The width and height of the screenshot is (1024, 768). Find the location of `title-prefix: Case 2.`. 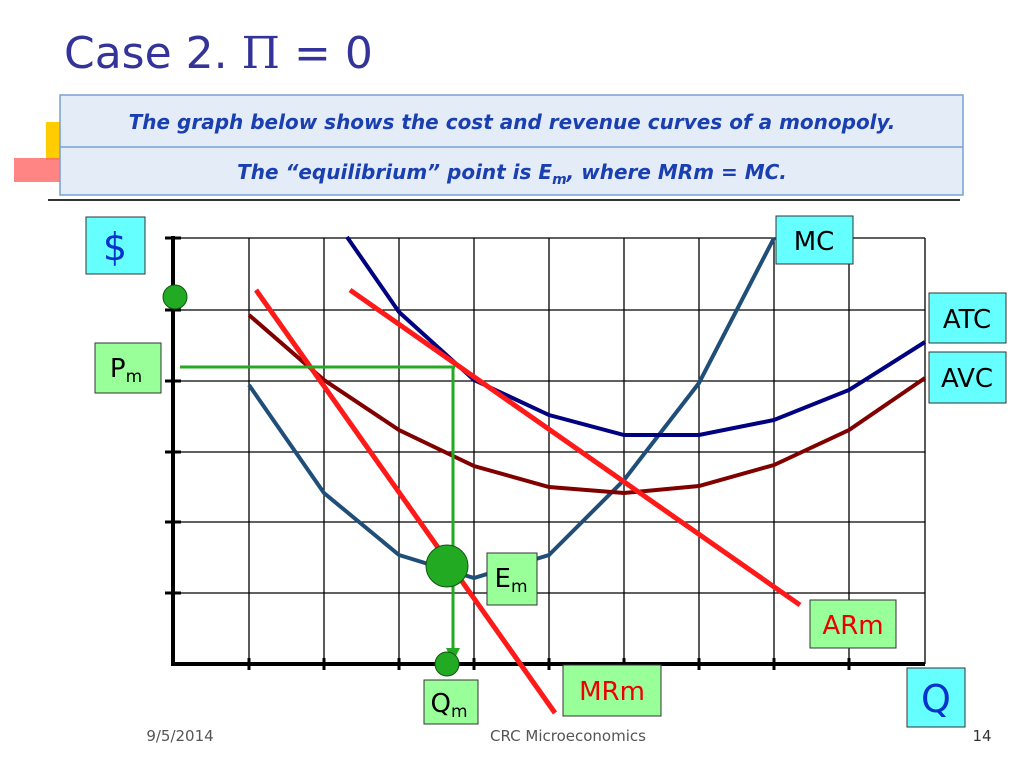

title-prefix: Case 2. is located at coordinates (153, 53).